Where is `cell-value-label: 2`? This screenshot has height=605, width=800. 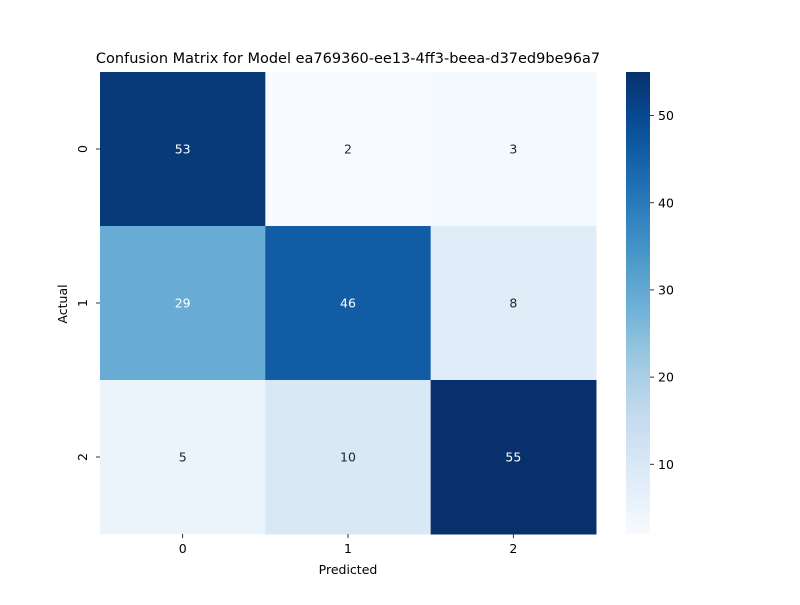 cell-value-label: 2 is located at coordinates (348, 149).